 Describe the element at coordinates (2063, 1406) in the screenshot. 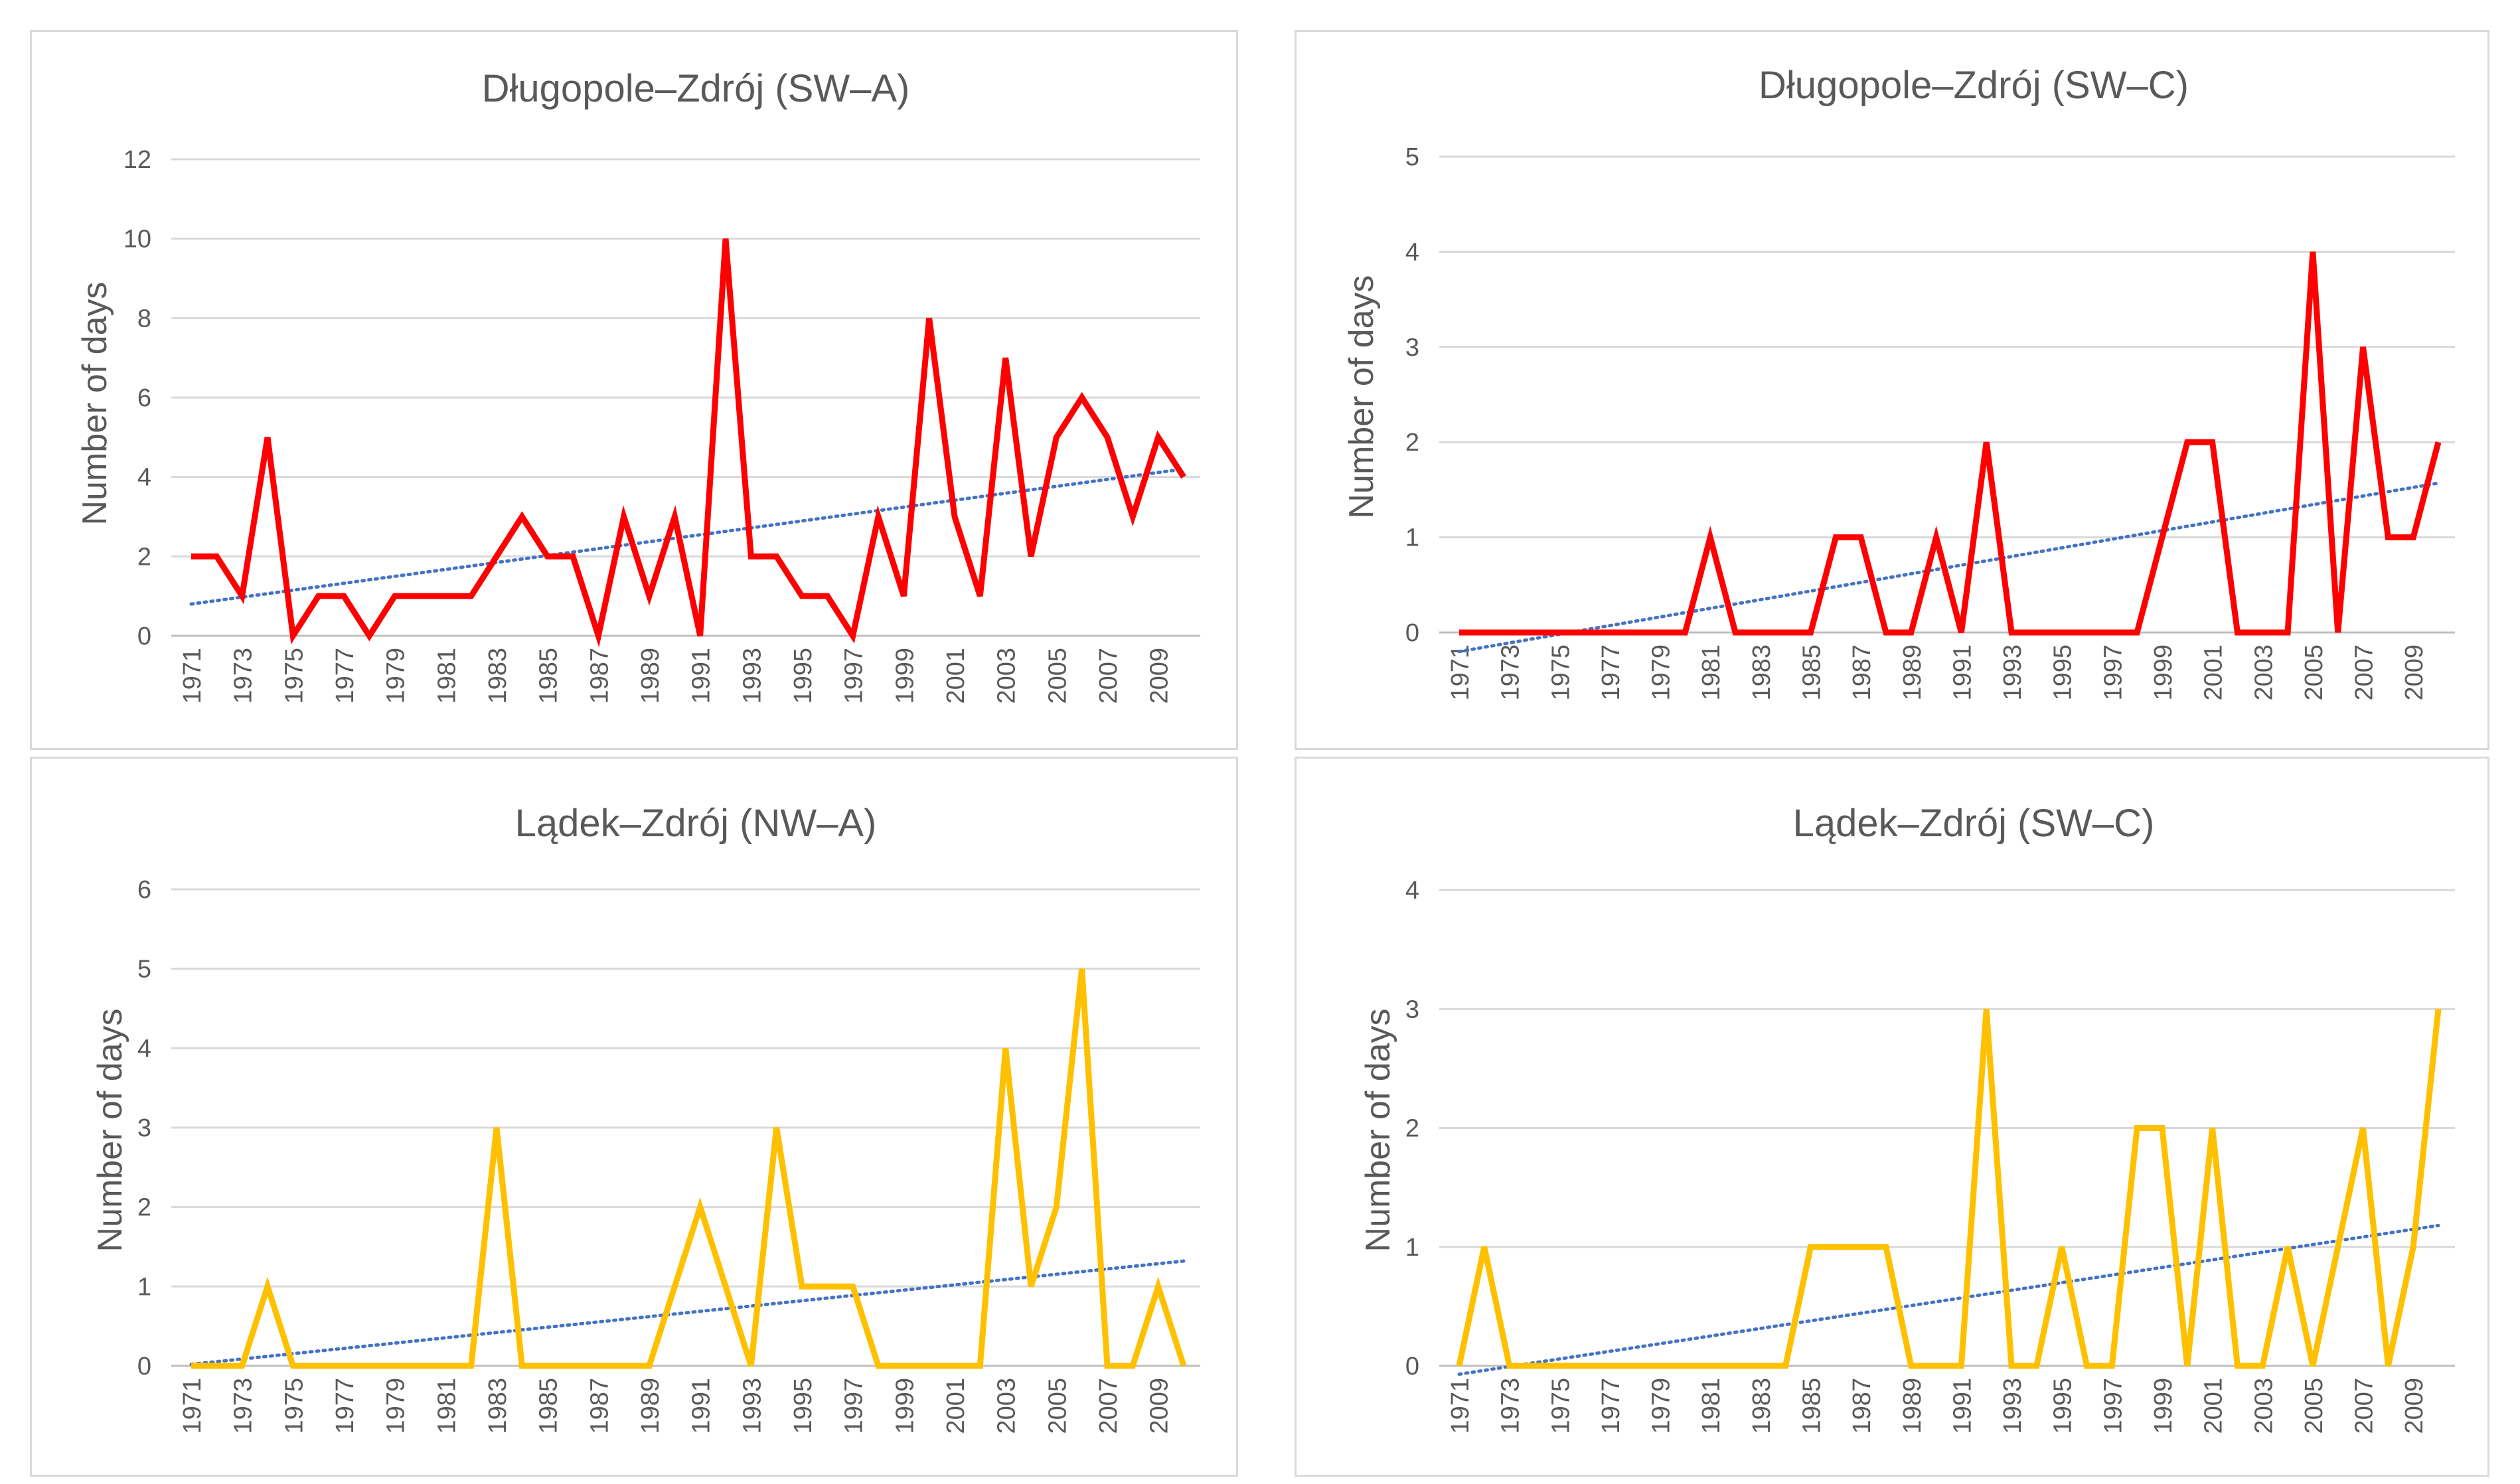

I see `x-tick-label: 1995` at that location.